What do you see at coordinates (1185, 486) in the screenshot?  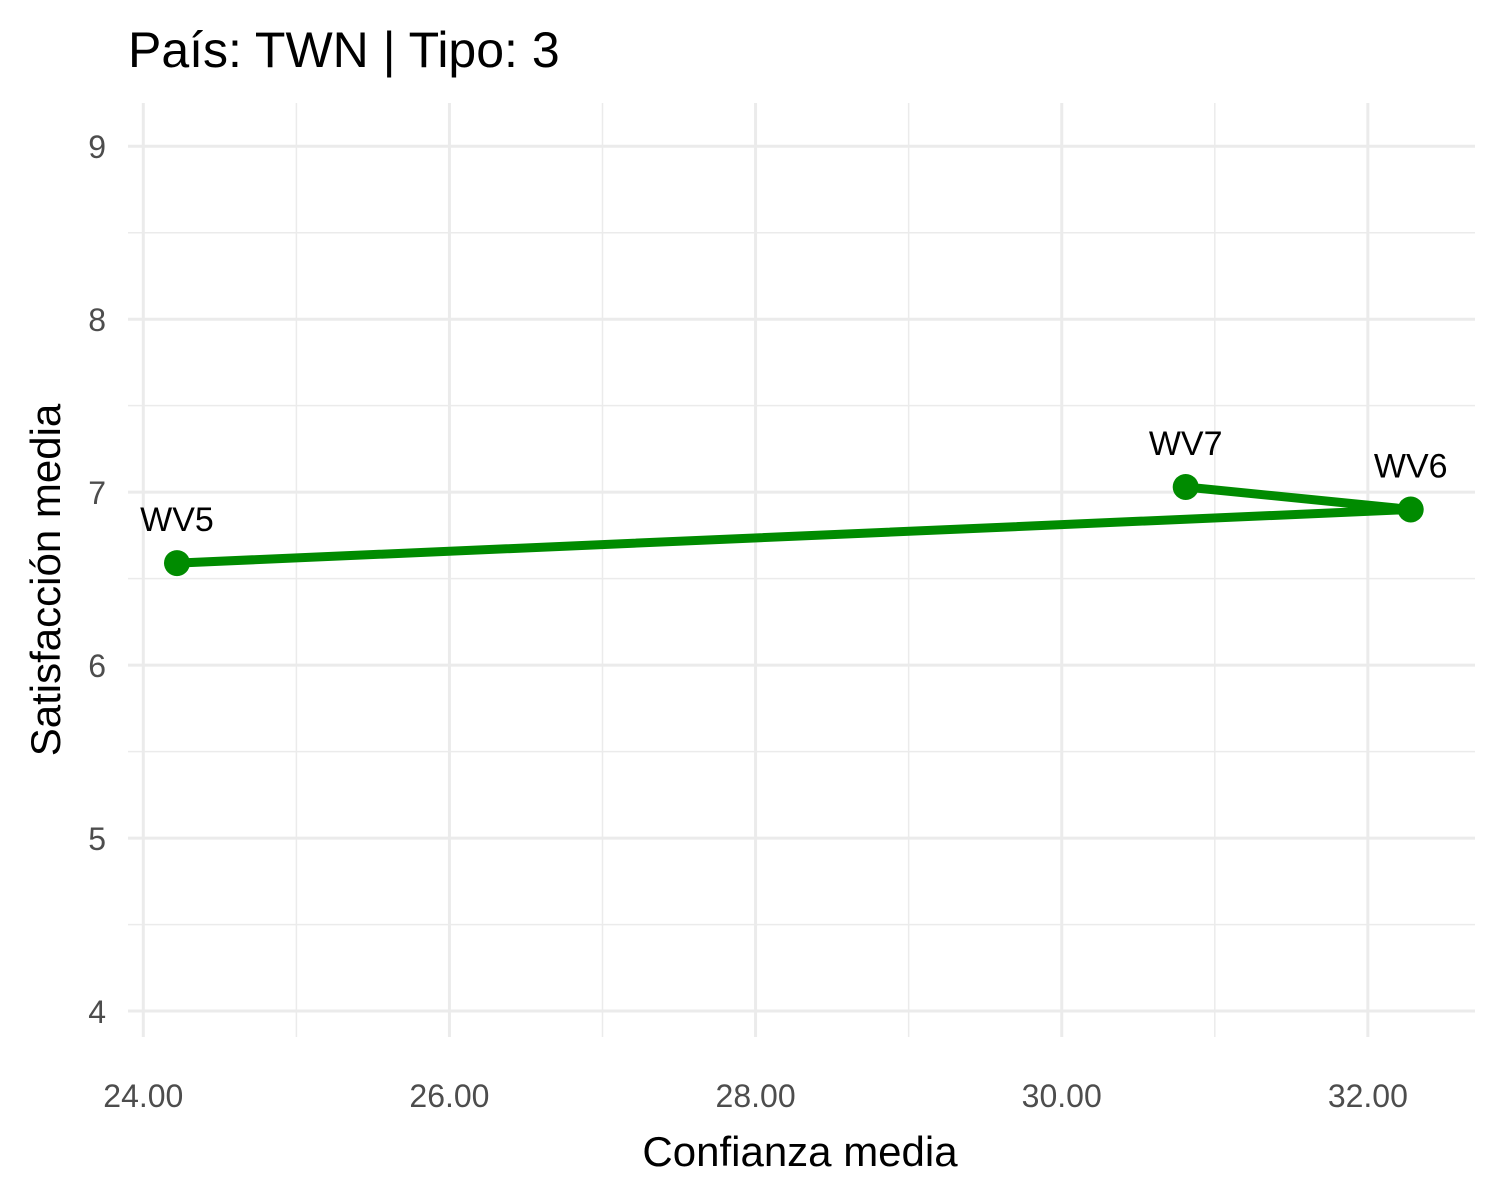 I see `data-point-wv7` at bounding box center [1185, 486].